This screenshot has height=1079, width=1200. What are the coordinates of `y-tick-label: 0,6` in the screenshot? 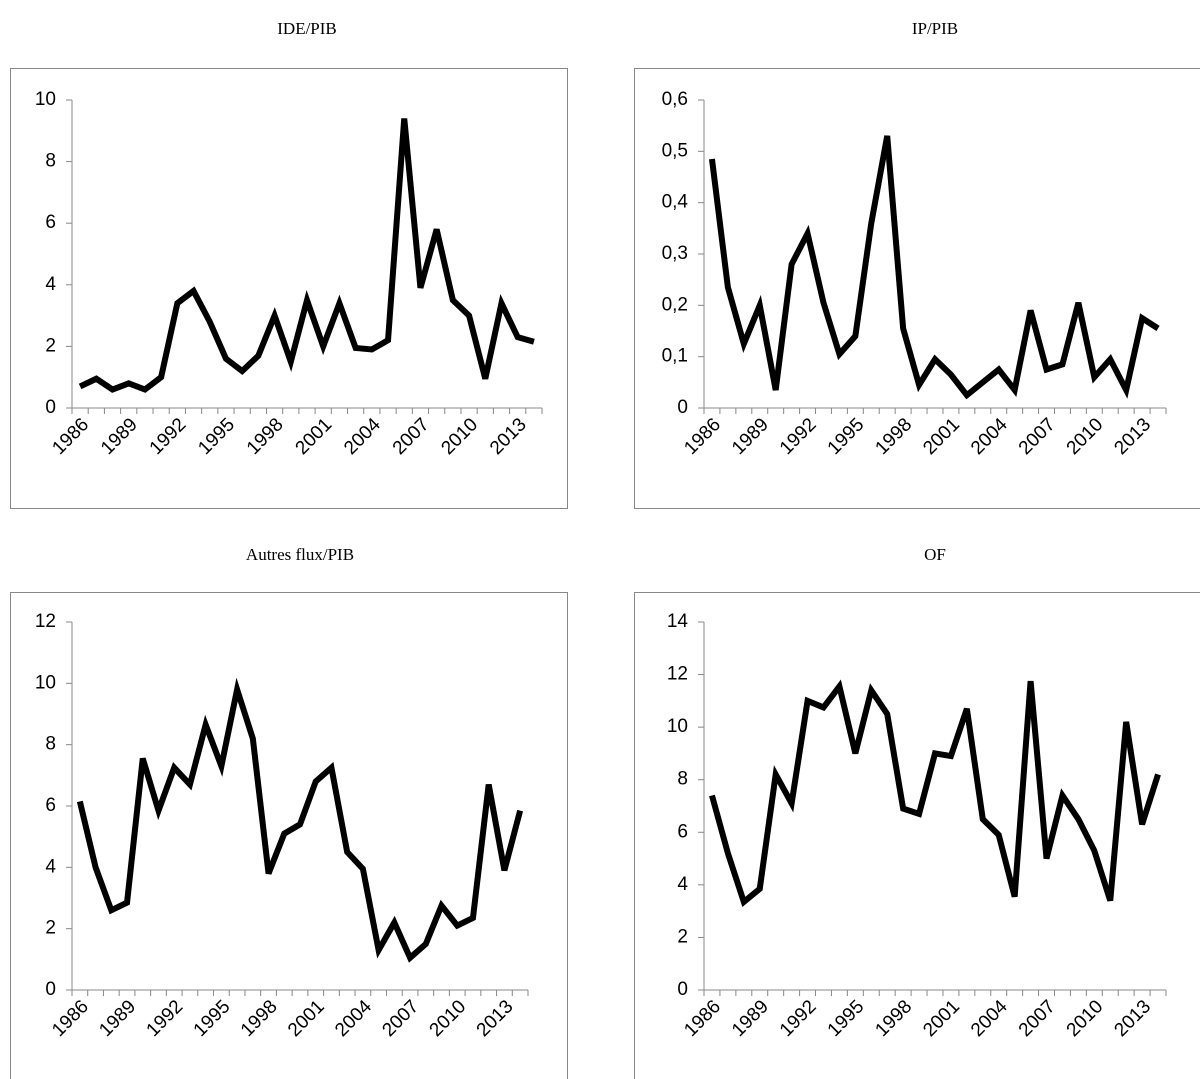 It's located at (675, 99).